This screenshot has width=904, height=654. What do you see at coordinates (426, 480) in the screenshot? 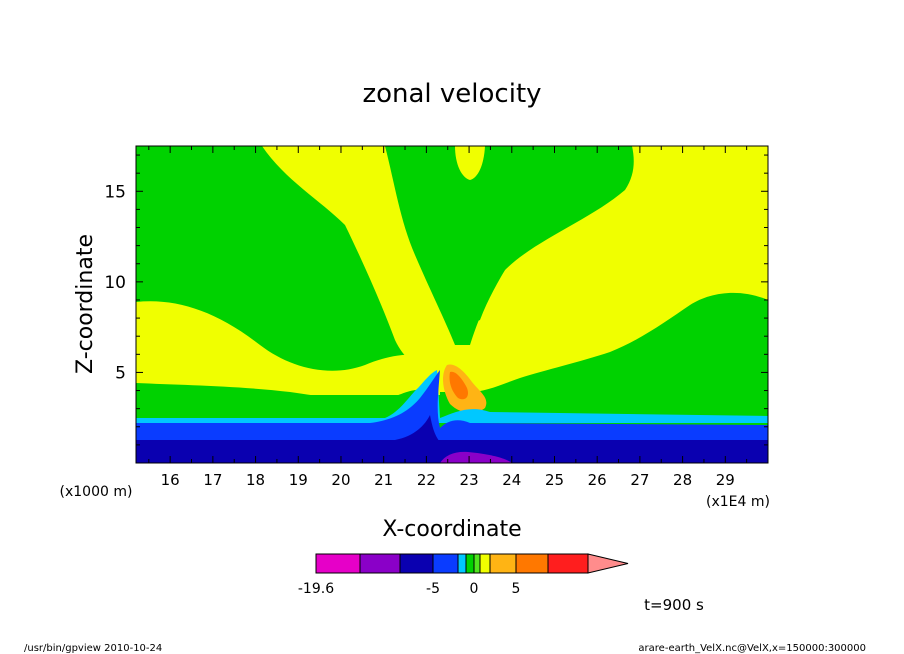
I see `x-tick-label: 22` at bounding box center [426, 480].